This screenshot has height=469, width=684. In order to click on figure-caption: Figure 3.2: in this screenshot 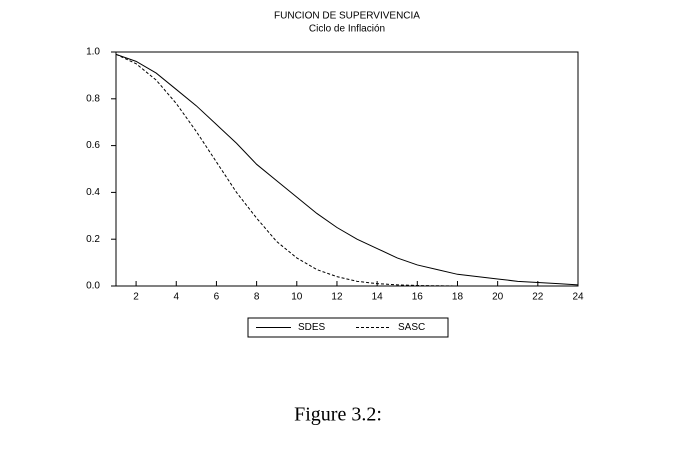, I will do `click(338, 415)`.